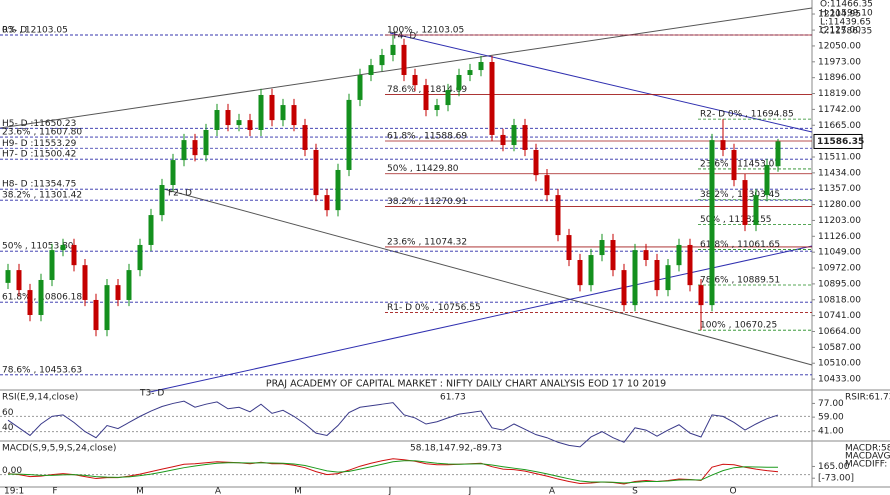 The width and height of the screenshot is (890, 495). What do you see at coordinates (736, 220) in the screenshot?
I see `level-label: 50% , 11182.55` at bounding box center [736, 220].